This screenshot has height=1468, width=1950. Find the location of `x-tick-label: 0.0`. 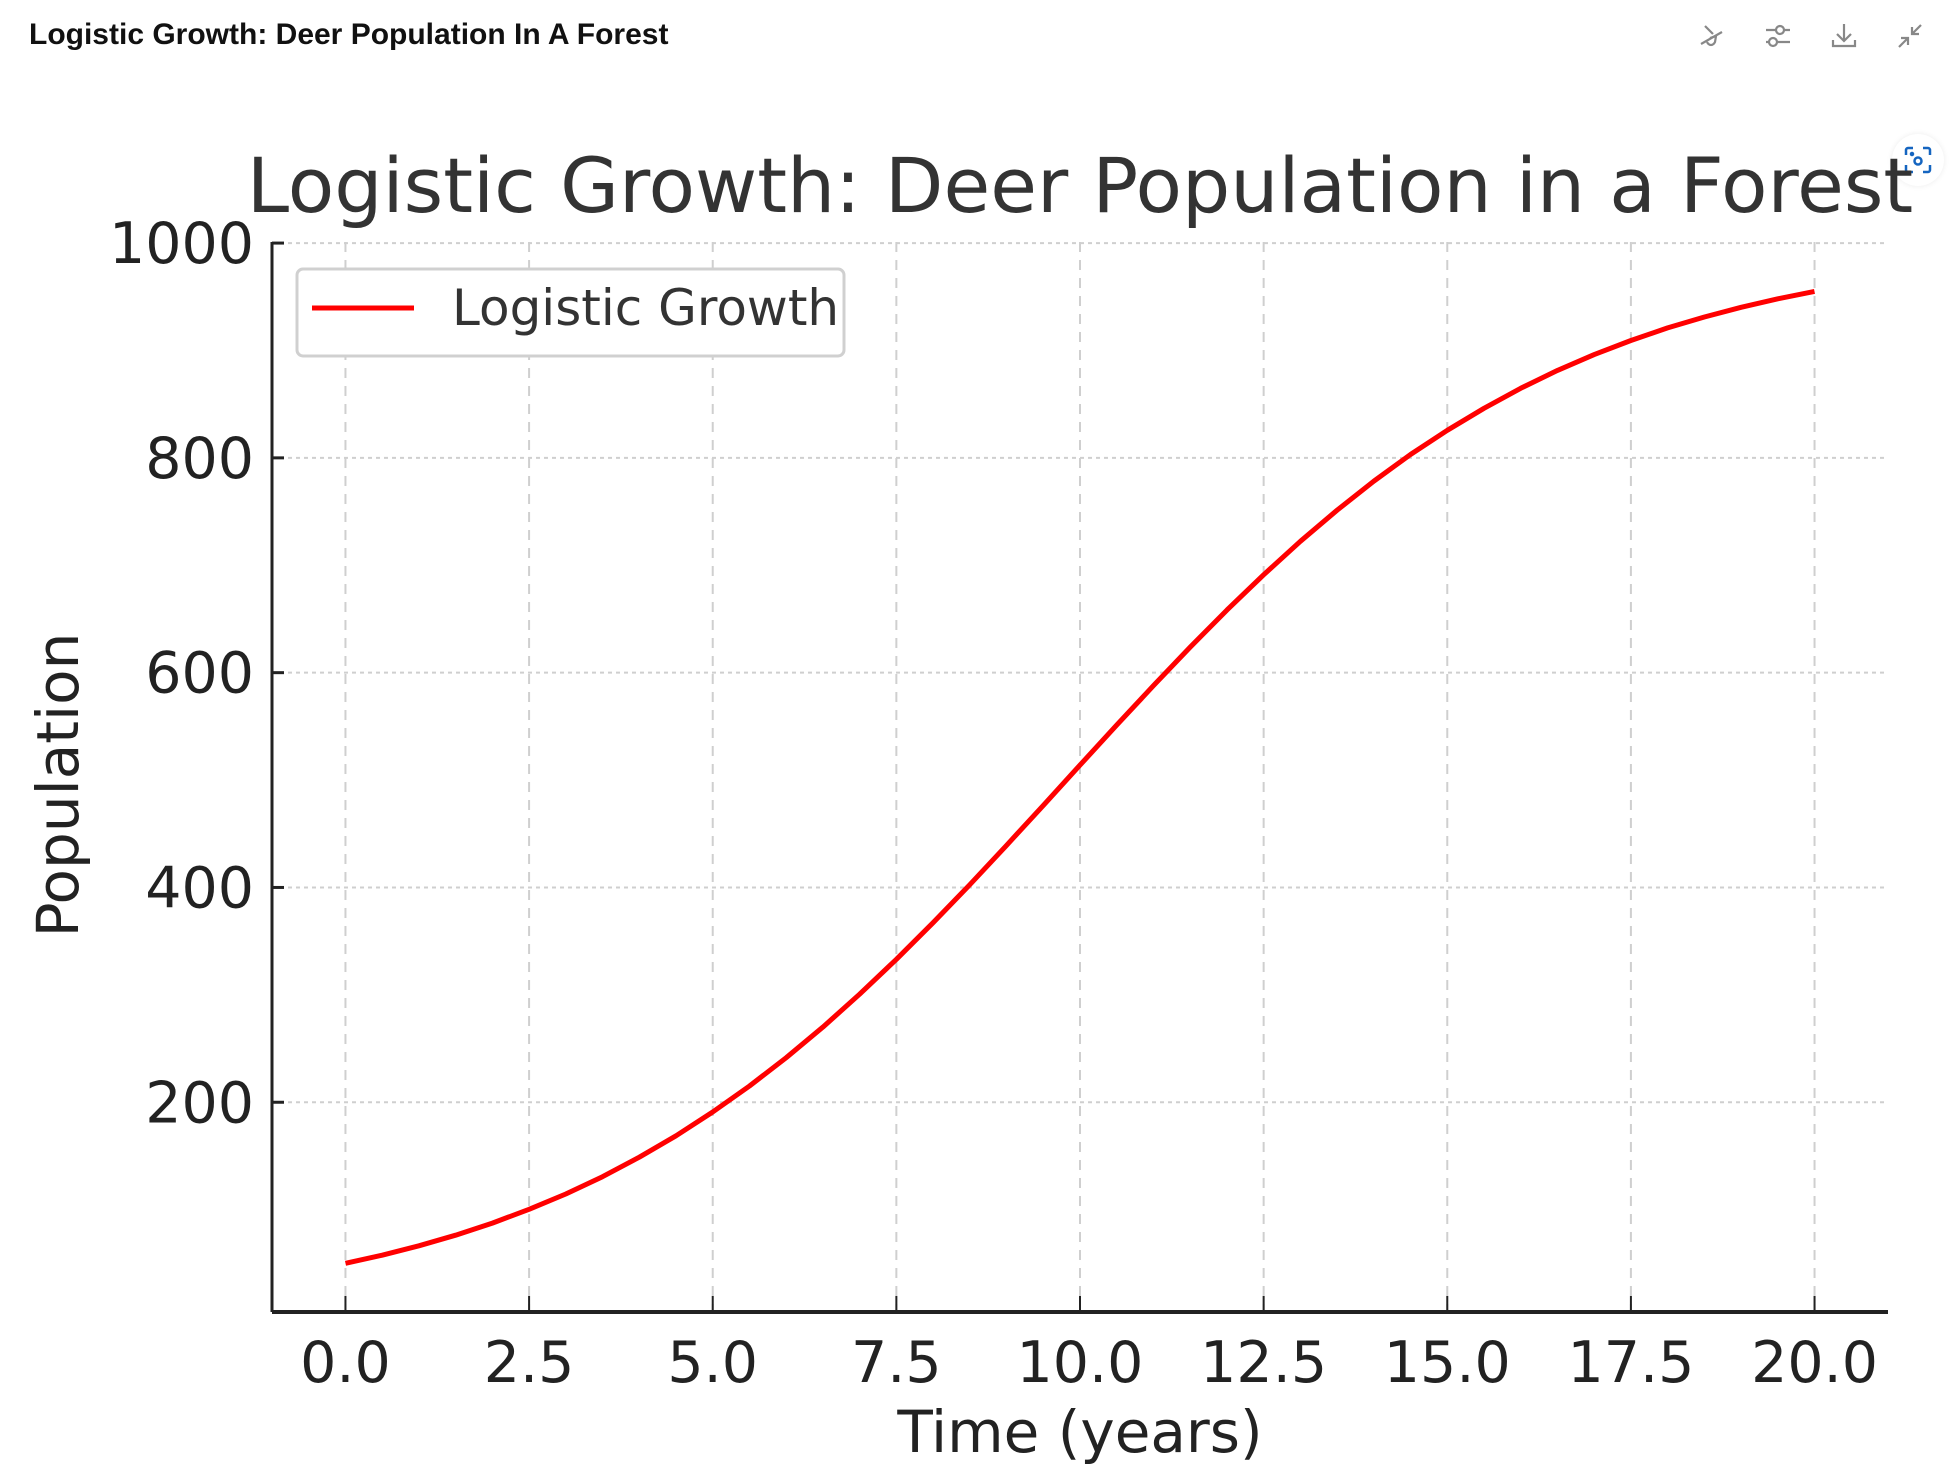

x-tick-label: 0.0 is located at coordinates (345, 1363).